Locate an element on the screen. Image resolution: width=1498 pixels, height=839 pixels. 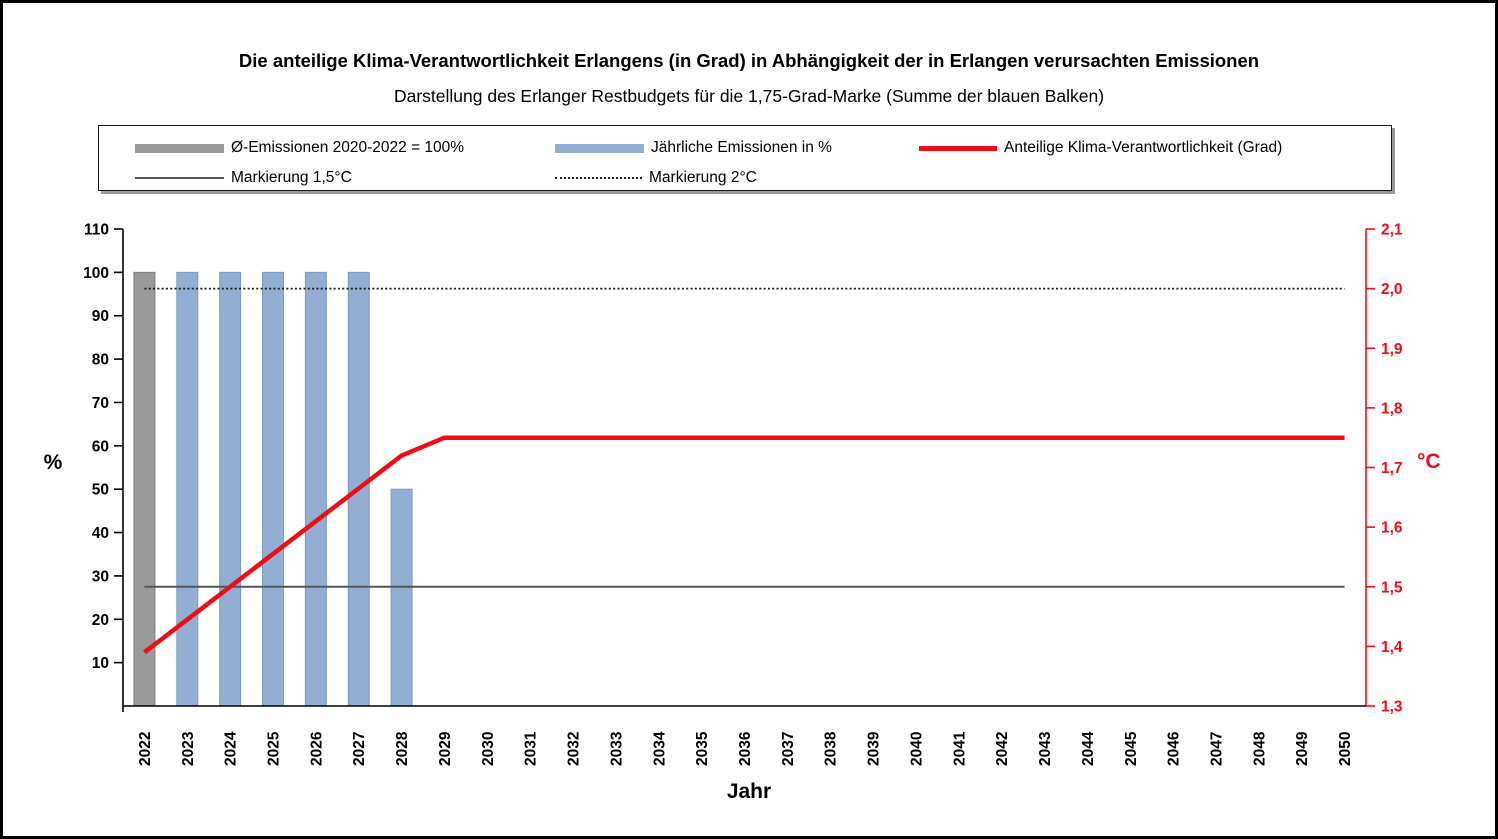
x-tick-label-2046: 2046 is located at coordinates (1174, 748).